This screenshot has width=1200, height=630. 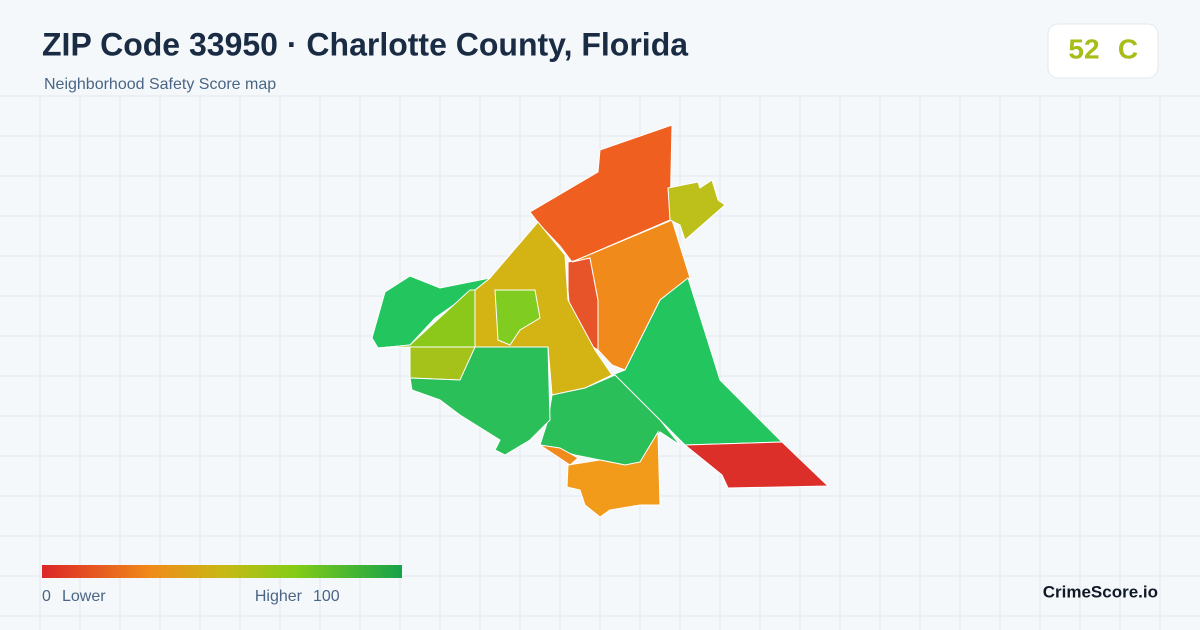 I want to click on score-grade: C, so click(x=1128, y=48).